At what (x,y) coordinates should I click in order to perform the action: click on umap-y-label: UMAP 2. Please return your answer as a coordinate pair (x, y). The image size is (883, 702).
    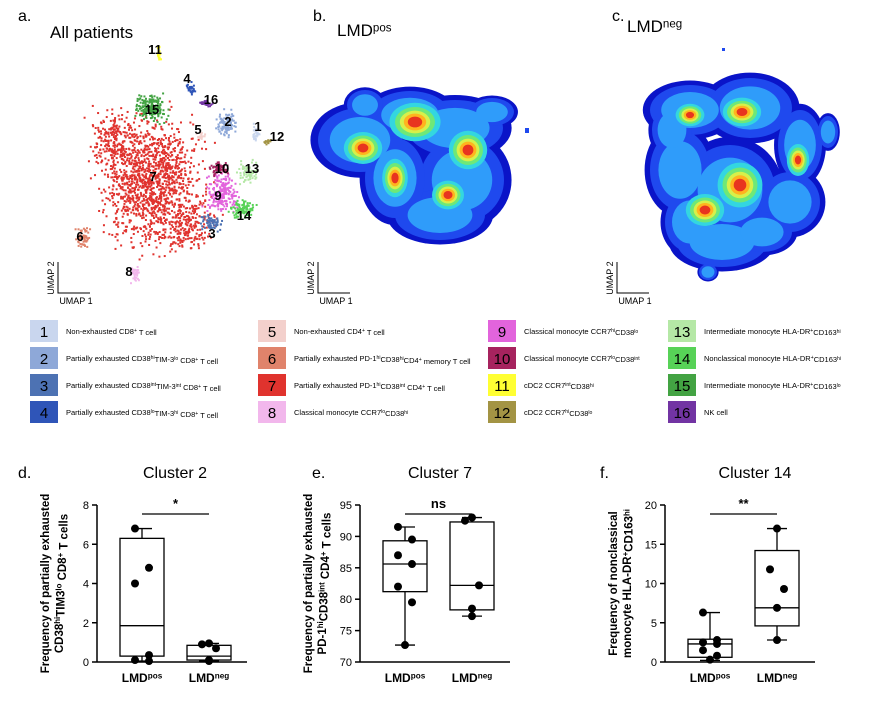
    Looking at the image, I should click on (51, 277).